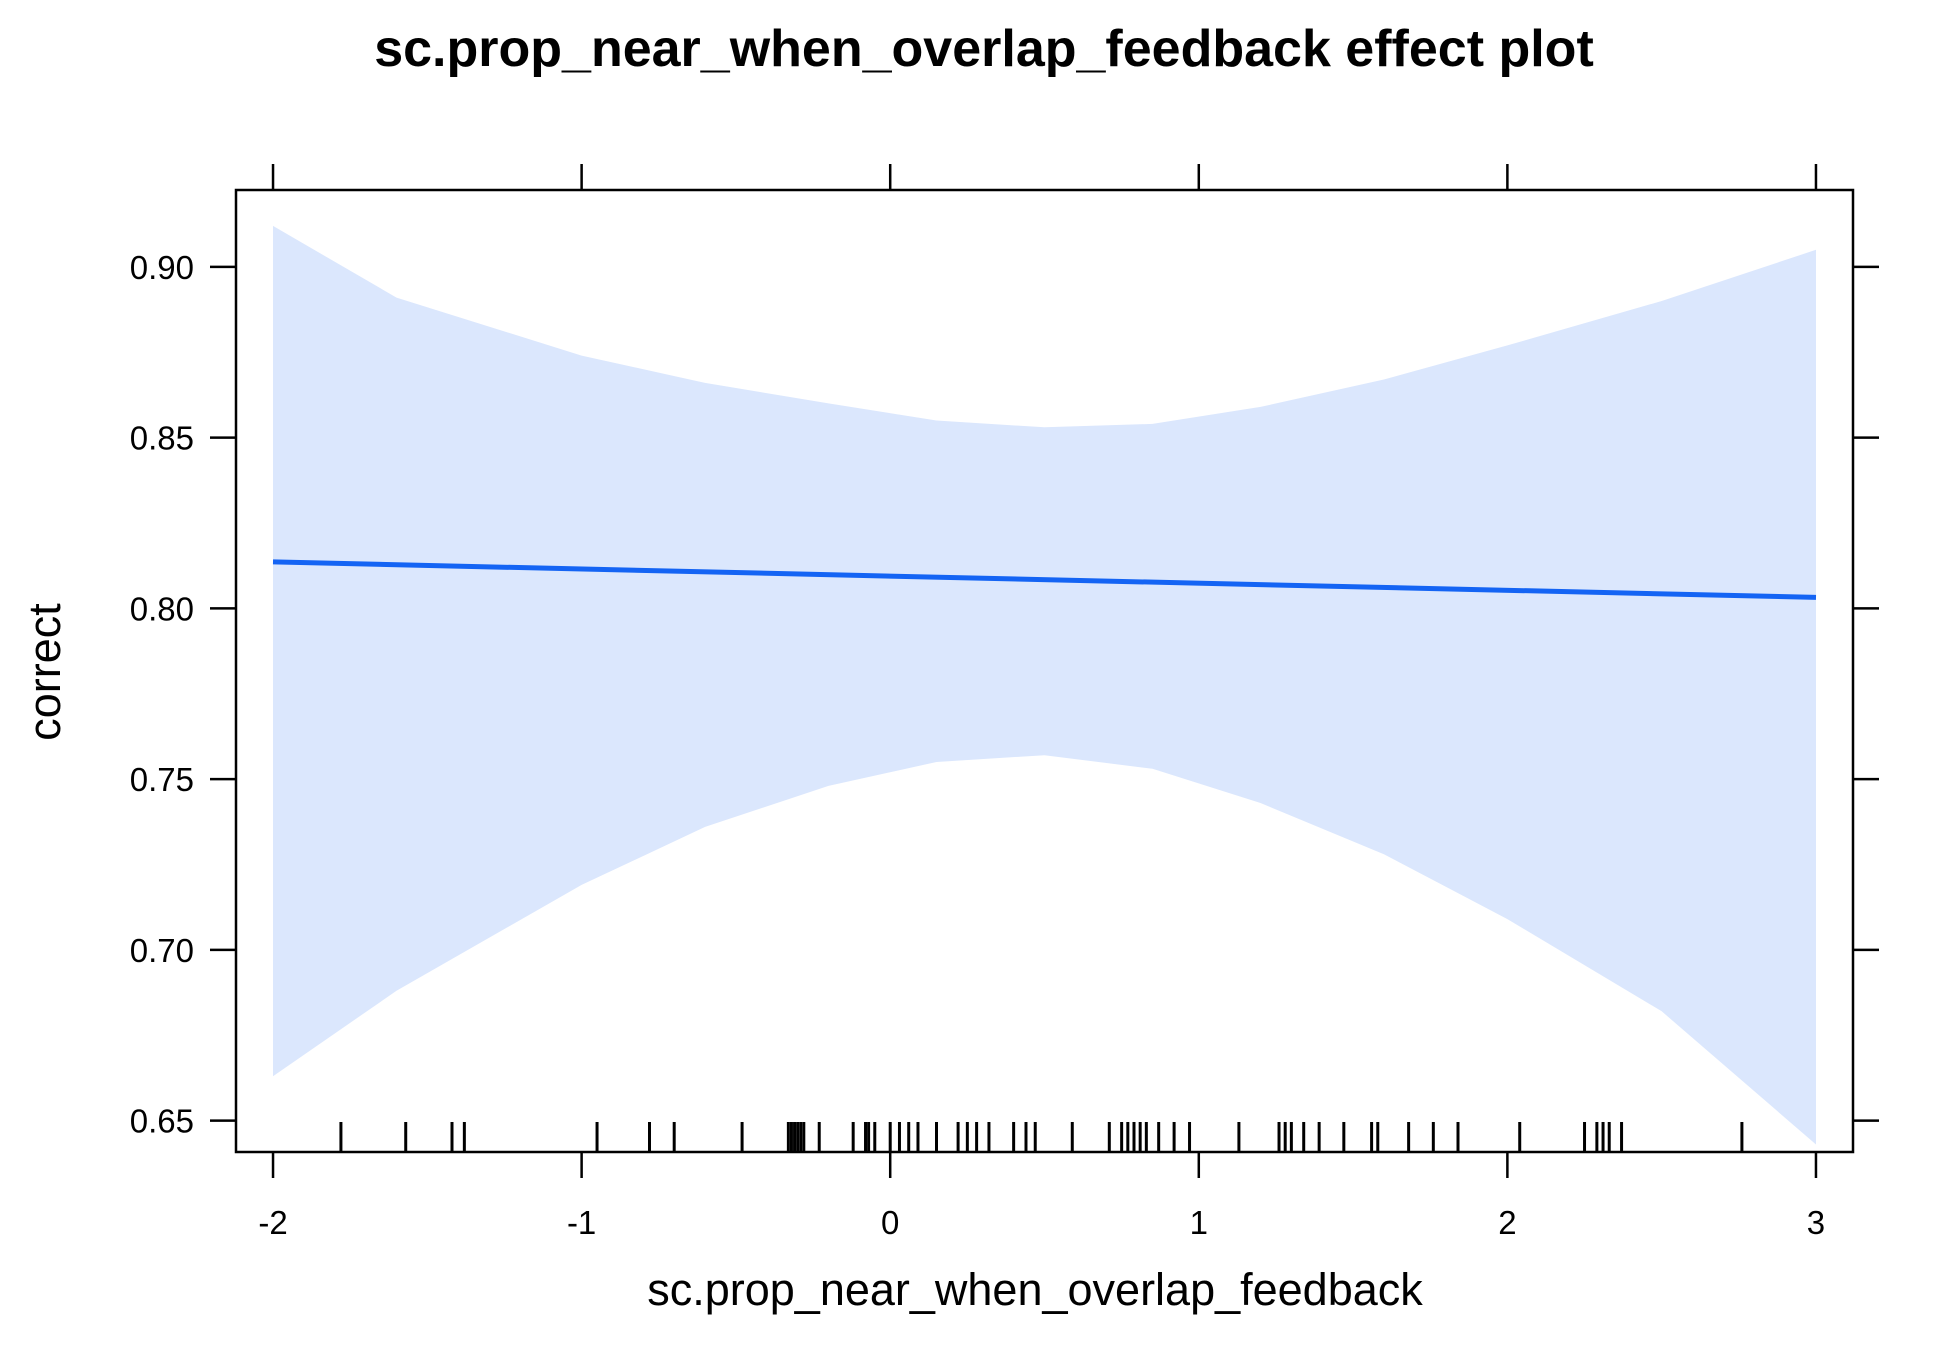 The height and width of the screenshot is (1350, 1950). I want to click on effect-line-layer, so click(1044, 579).